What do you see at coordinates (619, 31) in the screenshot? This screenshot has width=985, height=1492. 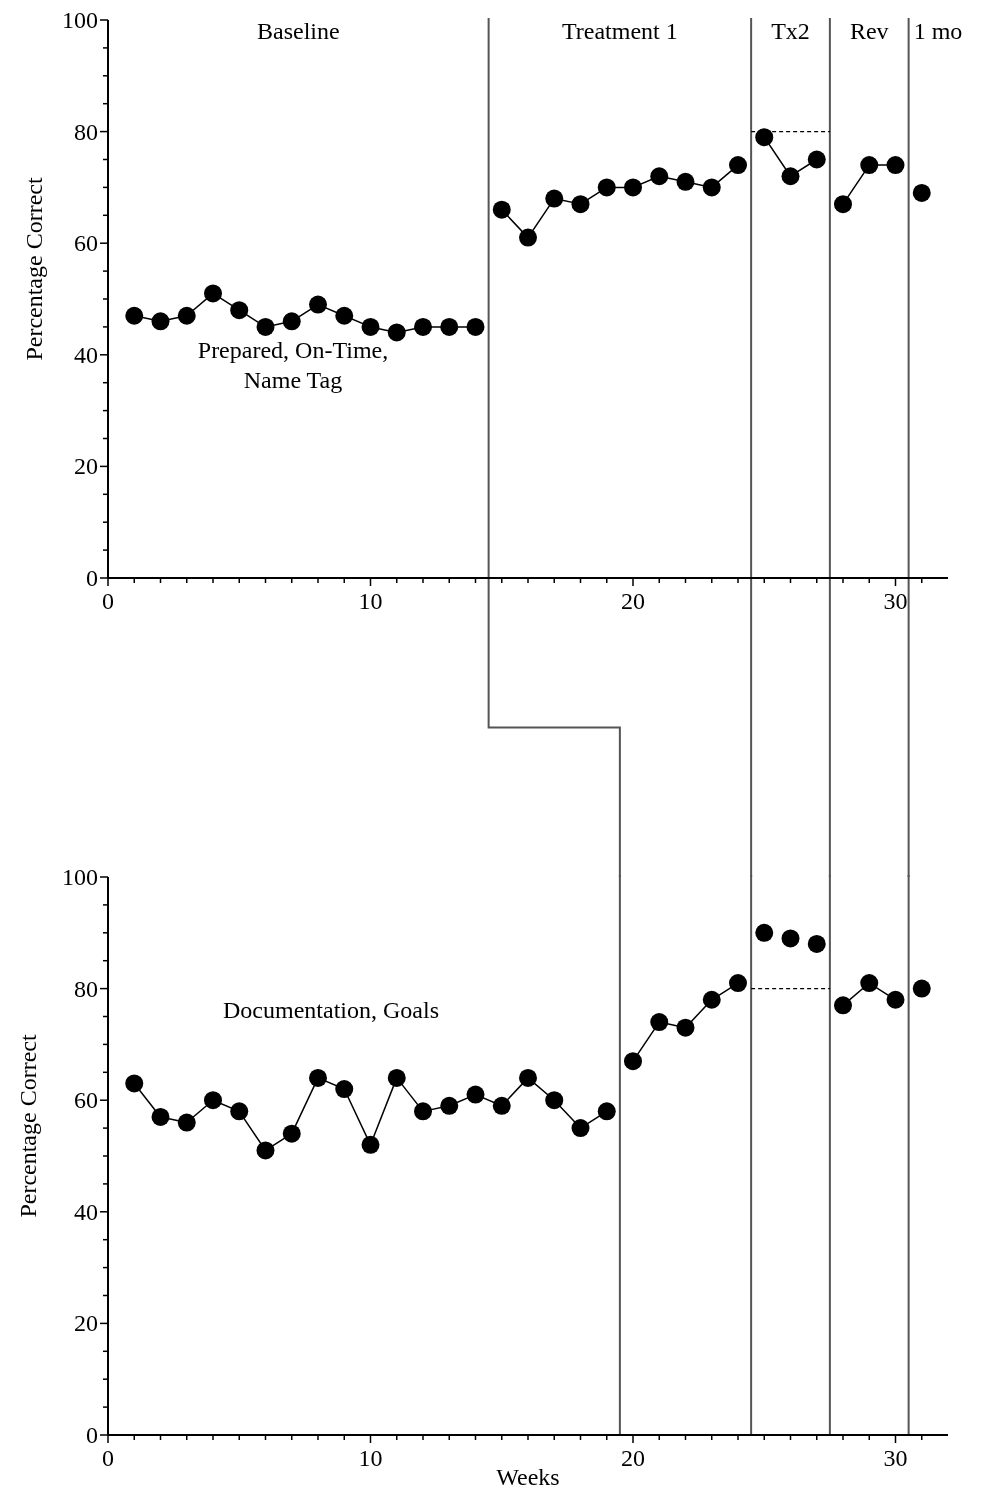 I see `annotation: Treatment 1` at bounding box center [619, 31].